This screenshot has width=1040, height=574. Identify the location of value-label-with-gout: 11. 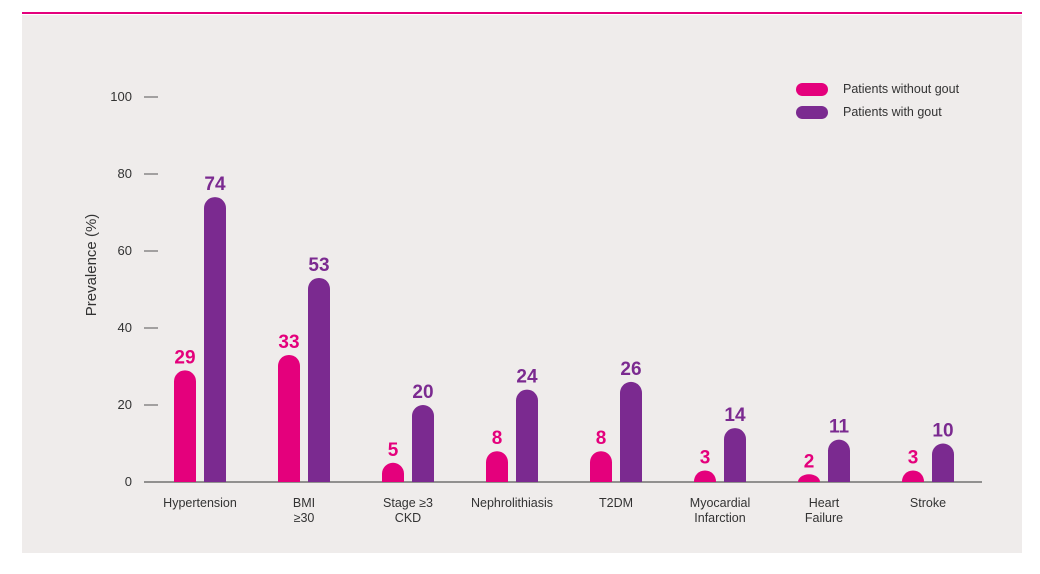
(839, 427).